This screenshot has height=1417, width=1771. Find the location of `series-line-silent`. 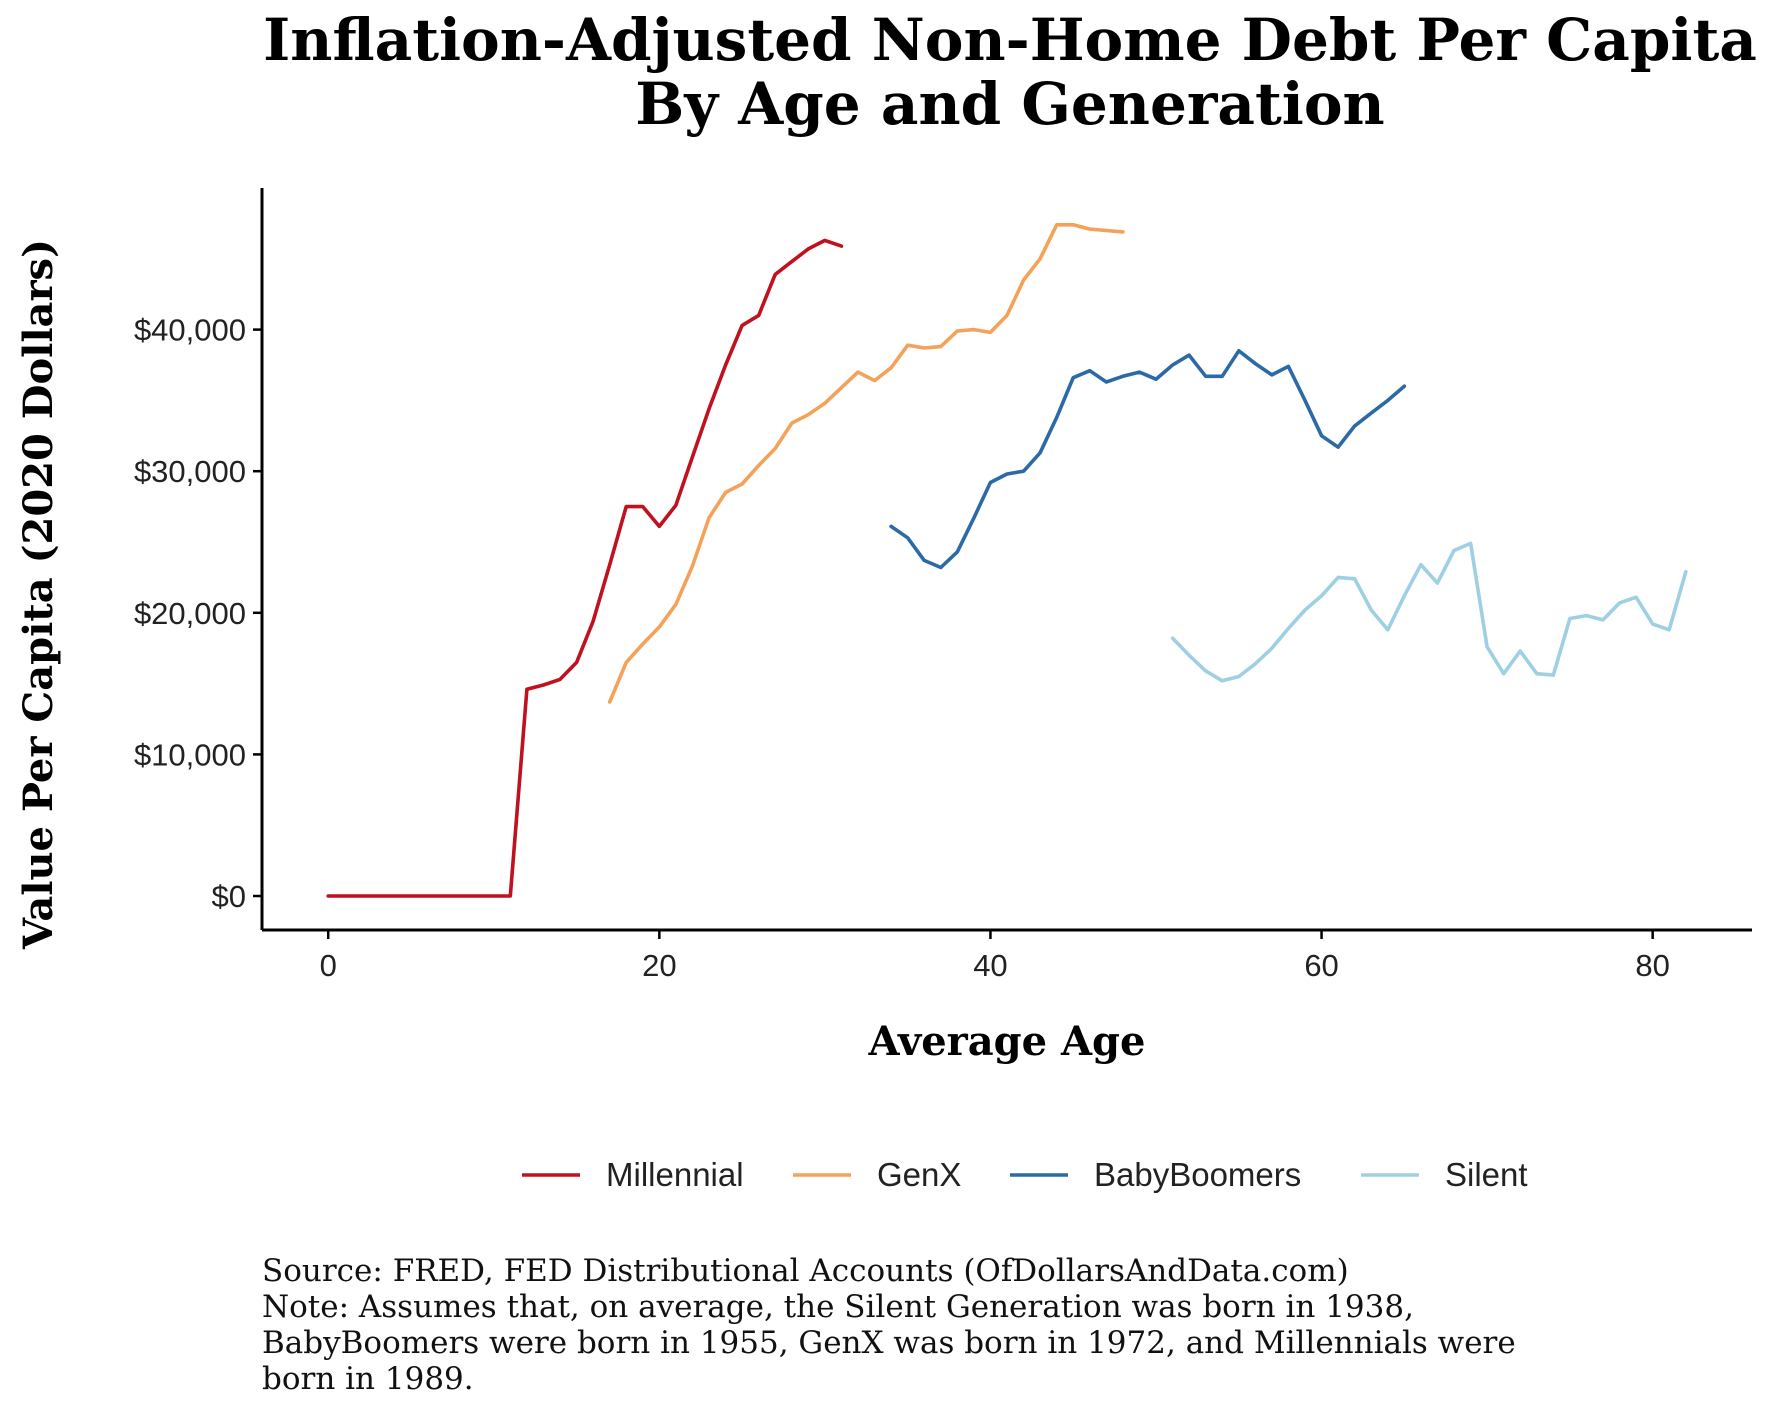

series-line-silent is located at coordinates (1429, 612).